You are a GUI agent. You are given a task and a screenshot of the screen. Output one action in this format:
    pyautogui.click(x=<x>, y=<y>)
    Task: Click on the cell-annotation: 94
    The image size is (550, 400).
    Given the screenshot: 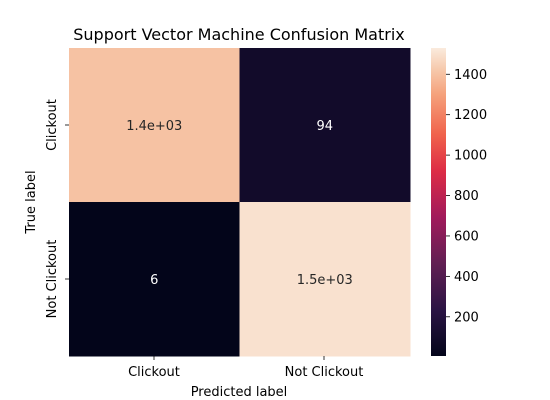 What is the action you would take?
    pyautogui.click(x=324, y=126)
    